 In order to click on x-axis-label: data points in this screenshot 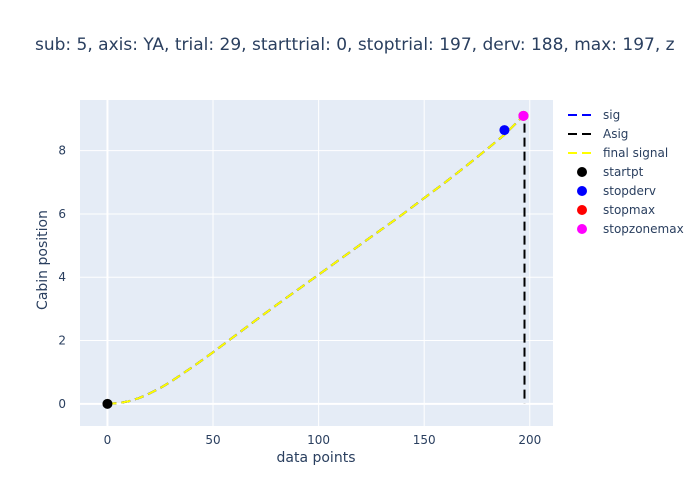, I will do `click(316, 458)`.